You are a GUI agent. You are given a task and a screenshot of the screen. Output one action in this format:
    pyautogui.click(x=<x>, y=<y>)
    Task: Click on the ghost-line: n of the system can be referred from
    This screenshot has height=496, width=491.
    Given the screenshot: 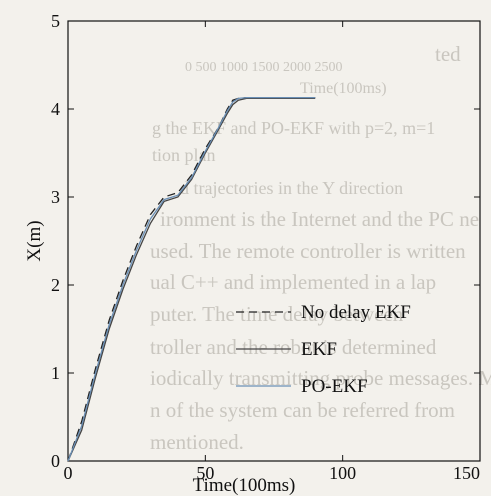 What is the action you would take?
    pyautogui.click(x=302, y=410)
    